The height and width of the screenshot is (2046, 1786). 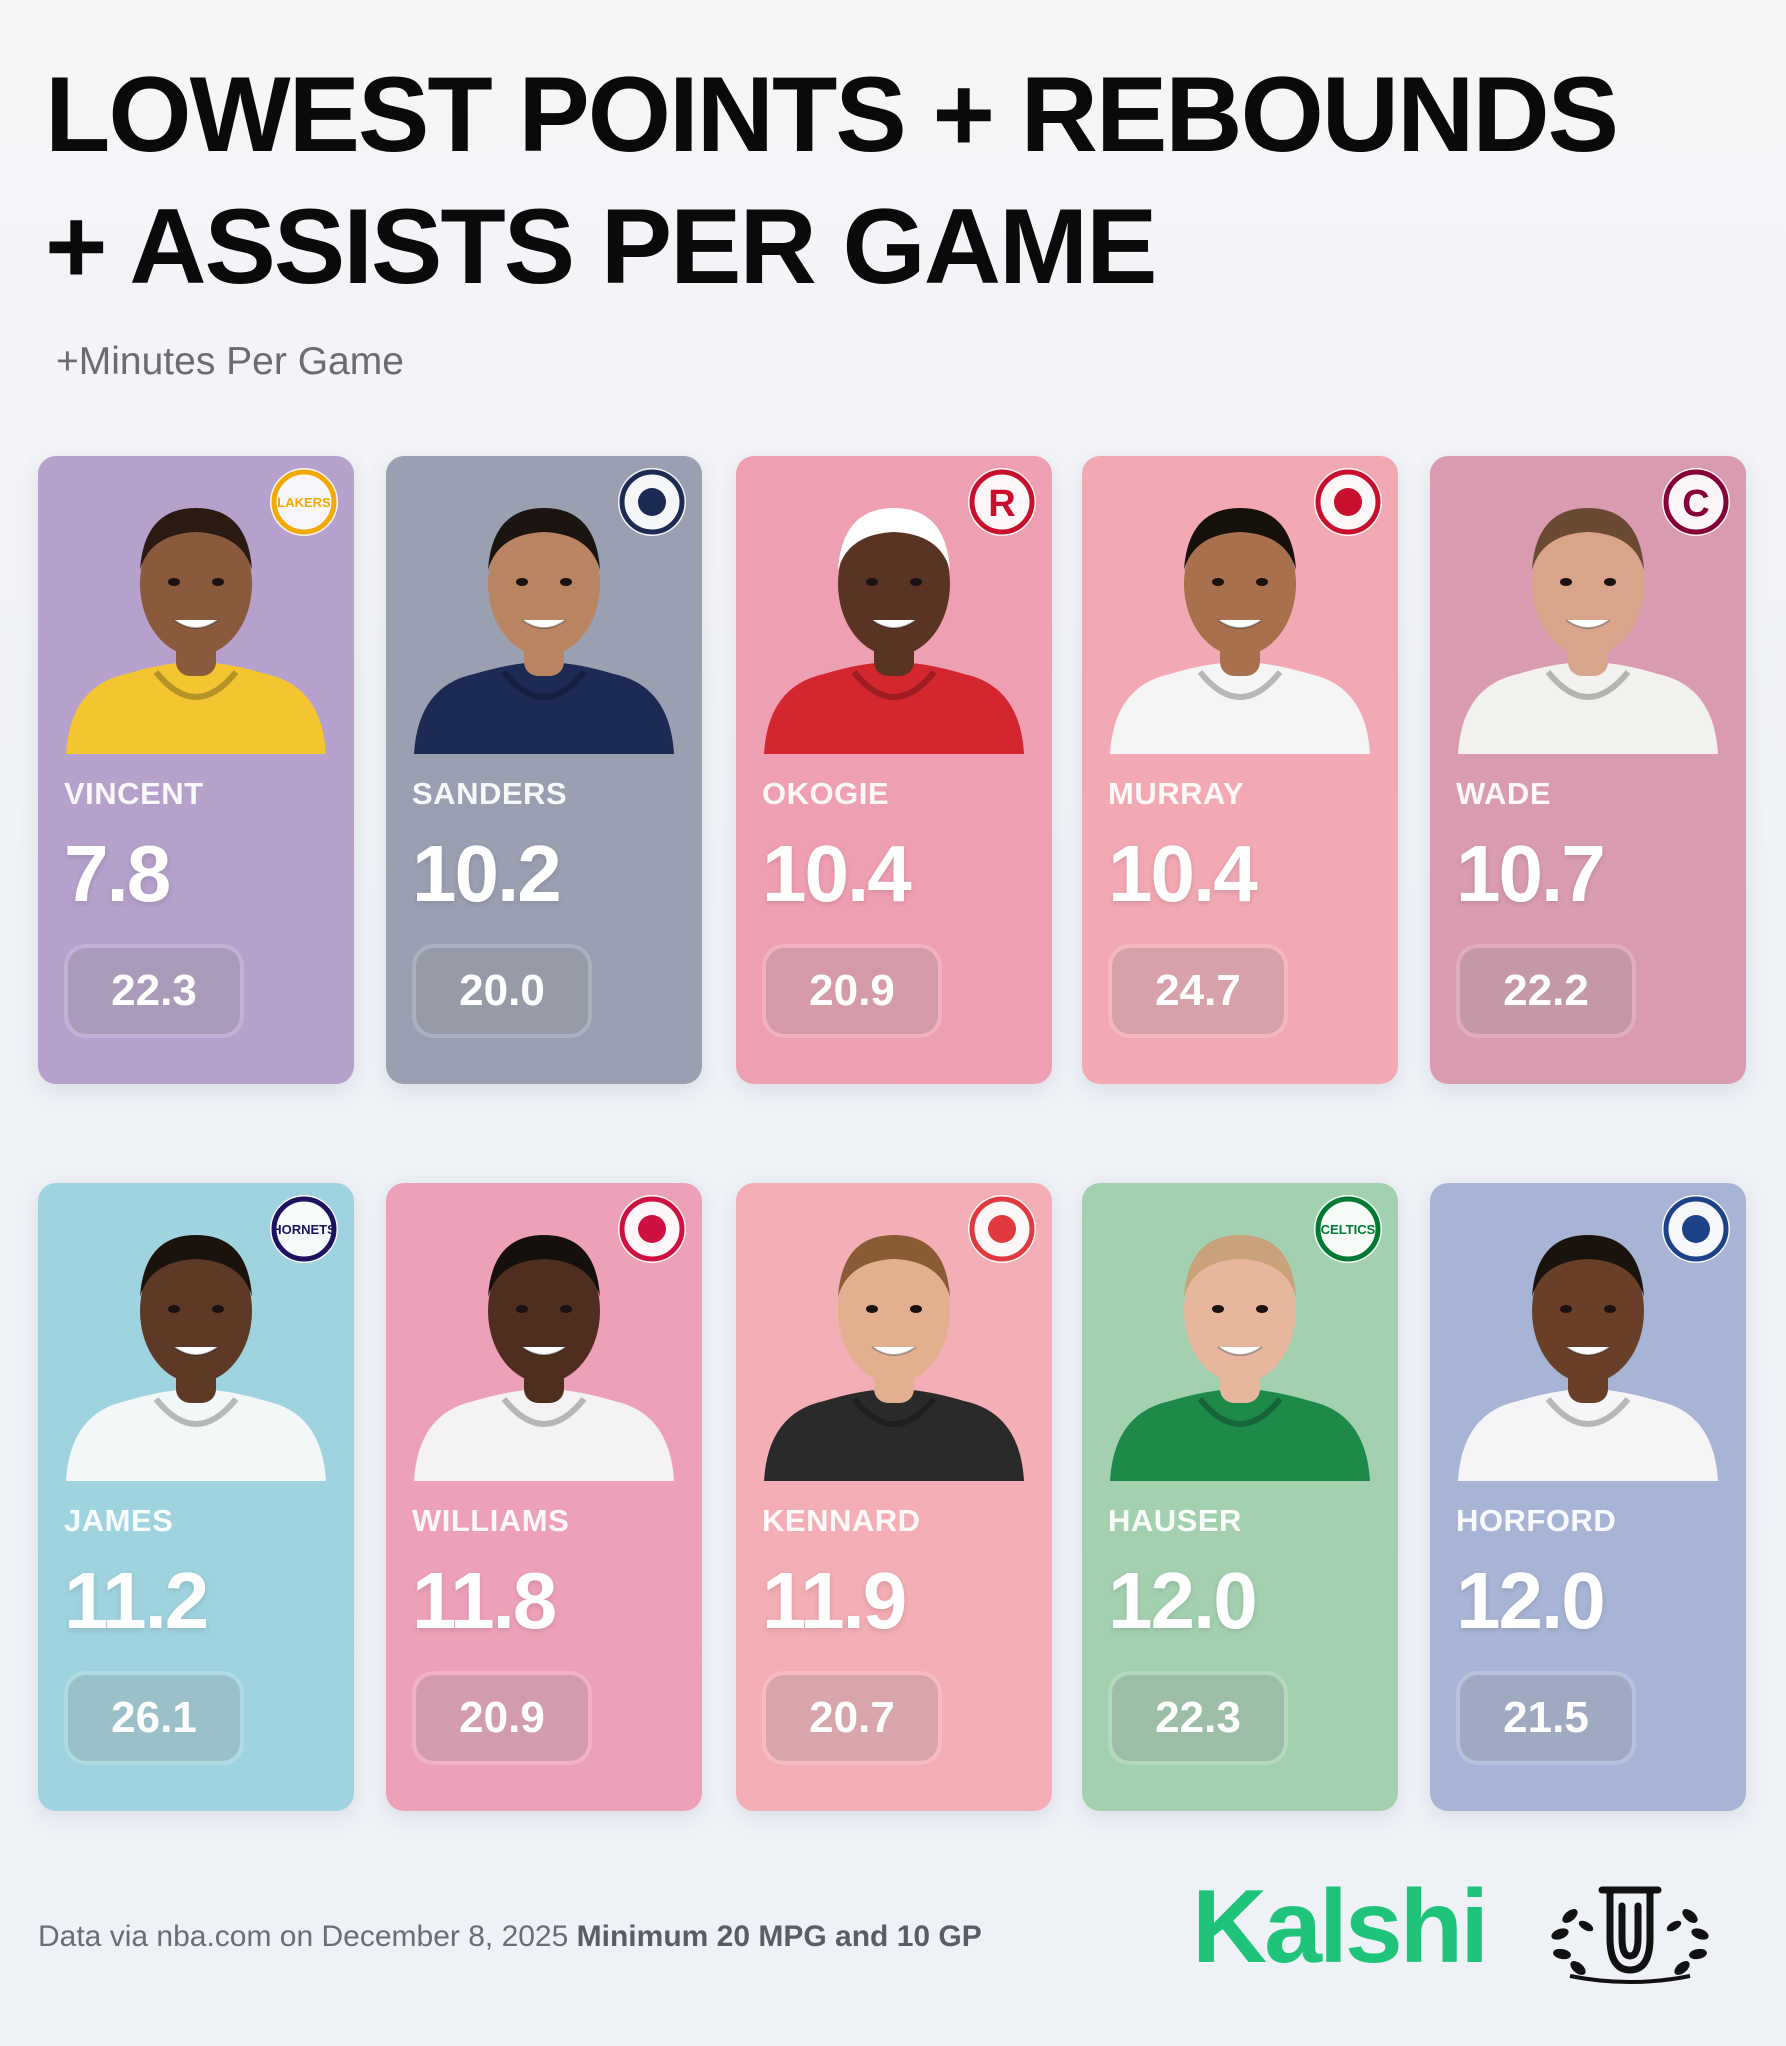 What do you see at coordinates (119, 1520) in the screenshot?
I see `player-name: JAMES` at bounding box center [119, 1520].